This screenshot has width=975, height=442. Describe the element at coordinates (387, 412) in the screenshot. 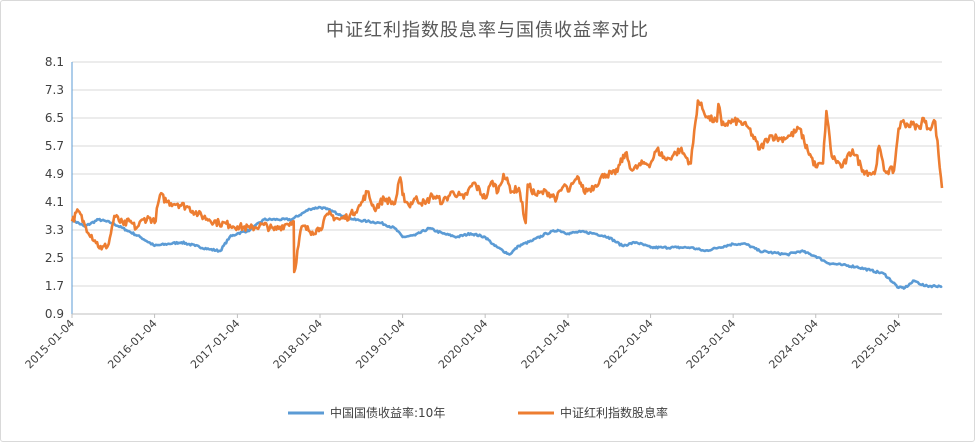

I see `legend-label: 中国国债收益率:10年` at that location.